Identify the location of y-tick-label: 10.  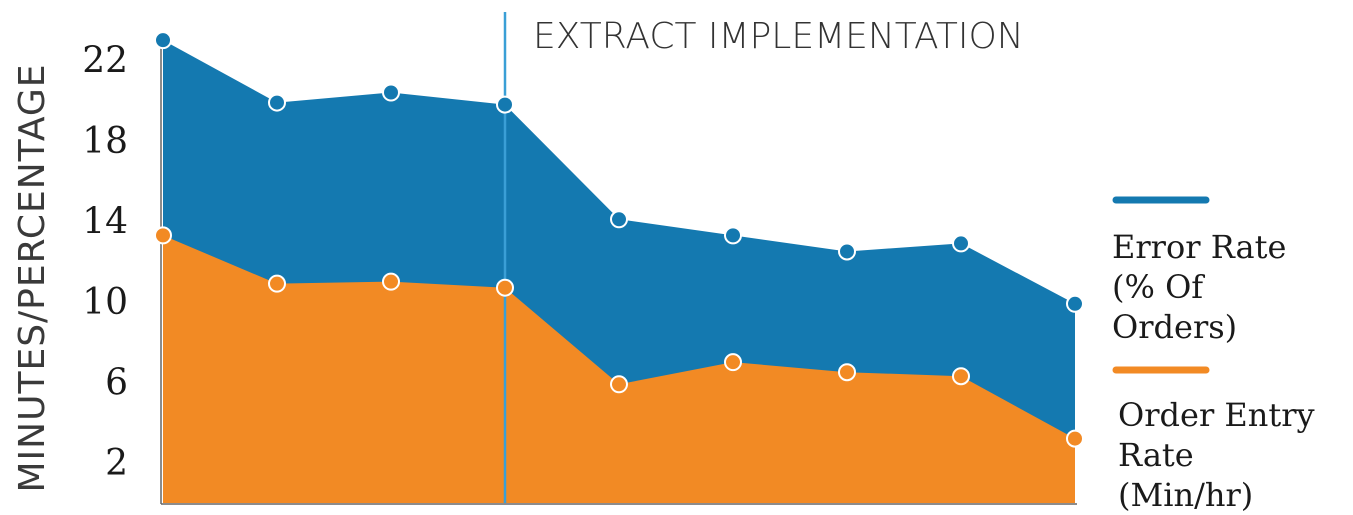
(105, 302).